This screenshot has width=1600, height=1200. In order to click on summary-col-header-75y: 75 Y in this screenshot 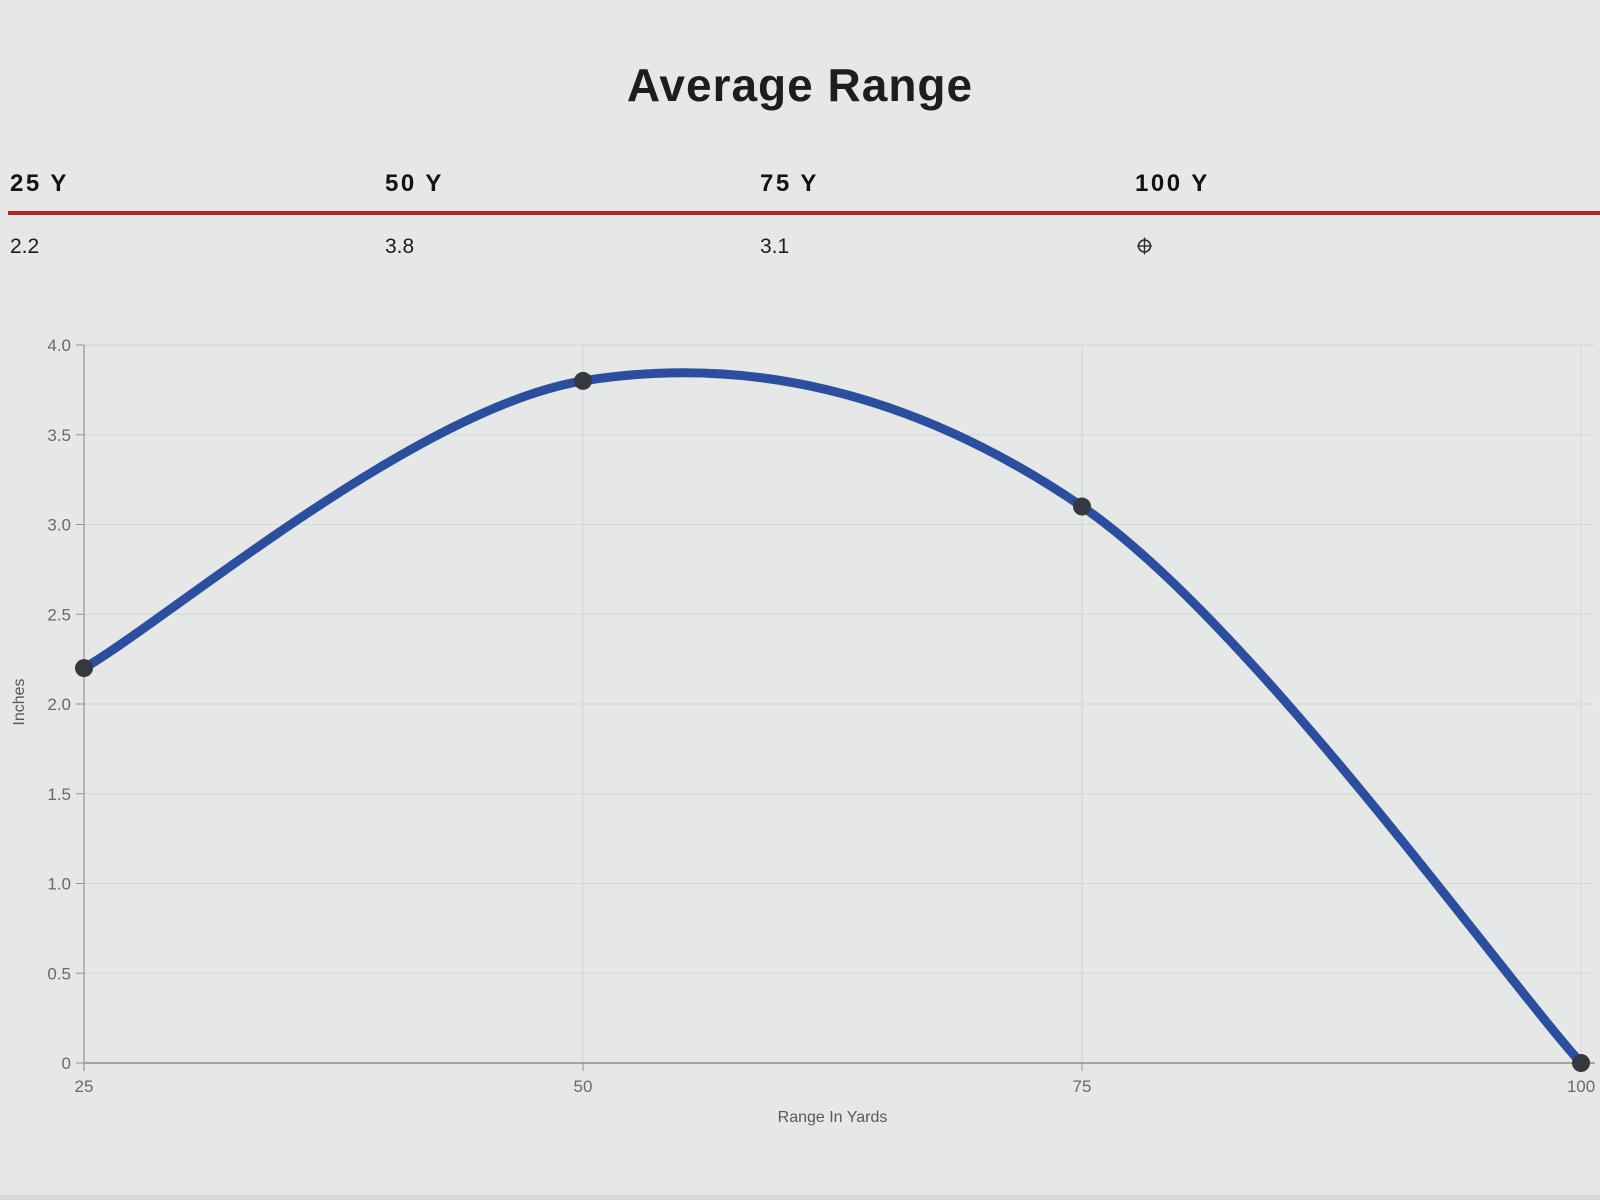, I will do `click(789, 183)`.